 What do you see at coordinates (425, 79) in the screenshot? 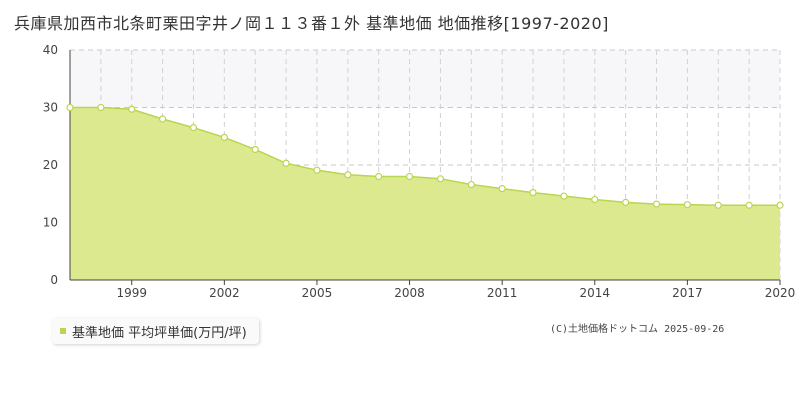
I see `plot-band` at bounding box center [425, 79].